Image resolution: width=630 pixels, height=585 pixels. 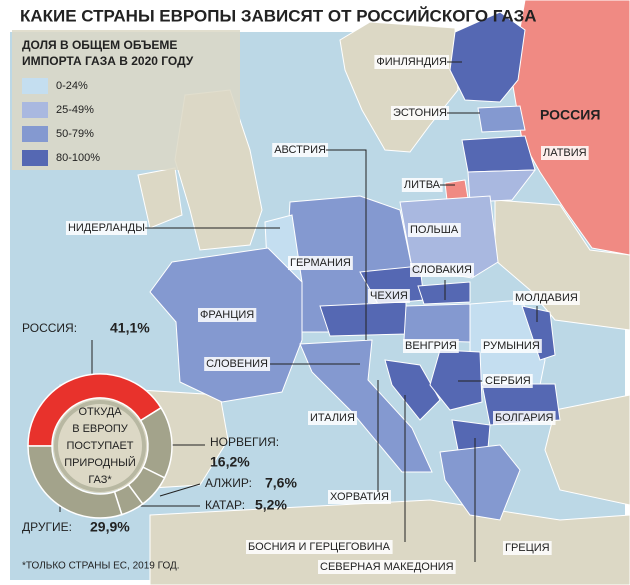 I want to click on legend-label: 0-24%, so click(x=72, y=86).